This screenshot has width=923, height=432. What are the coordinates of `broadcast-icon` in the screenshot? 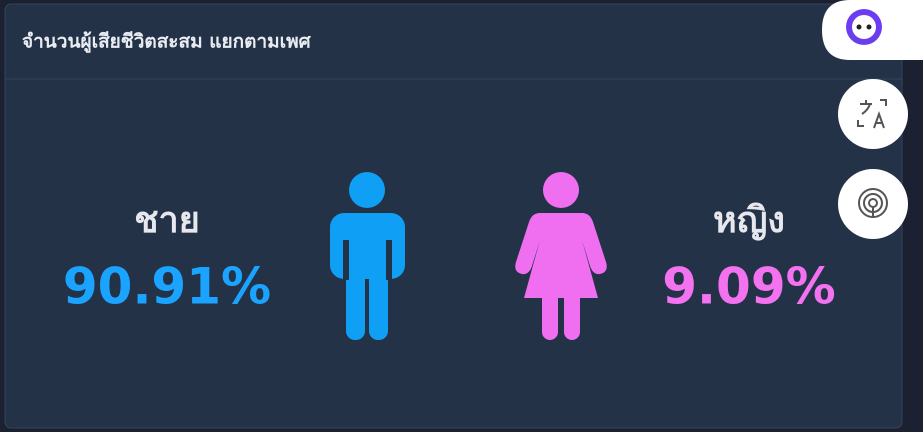 It's located at (873, 203).